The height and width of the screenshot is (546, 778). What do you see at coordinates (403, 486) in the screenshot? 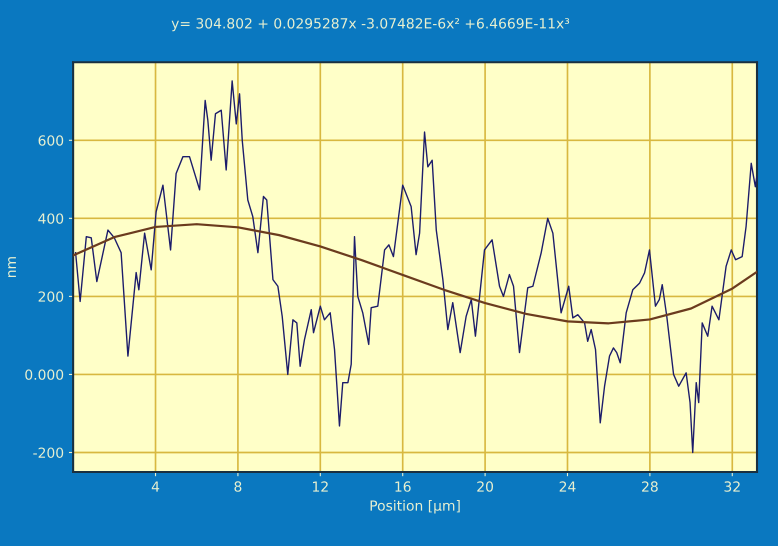
I see `x-tick-label: 16` at bounding box center [403, 486].